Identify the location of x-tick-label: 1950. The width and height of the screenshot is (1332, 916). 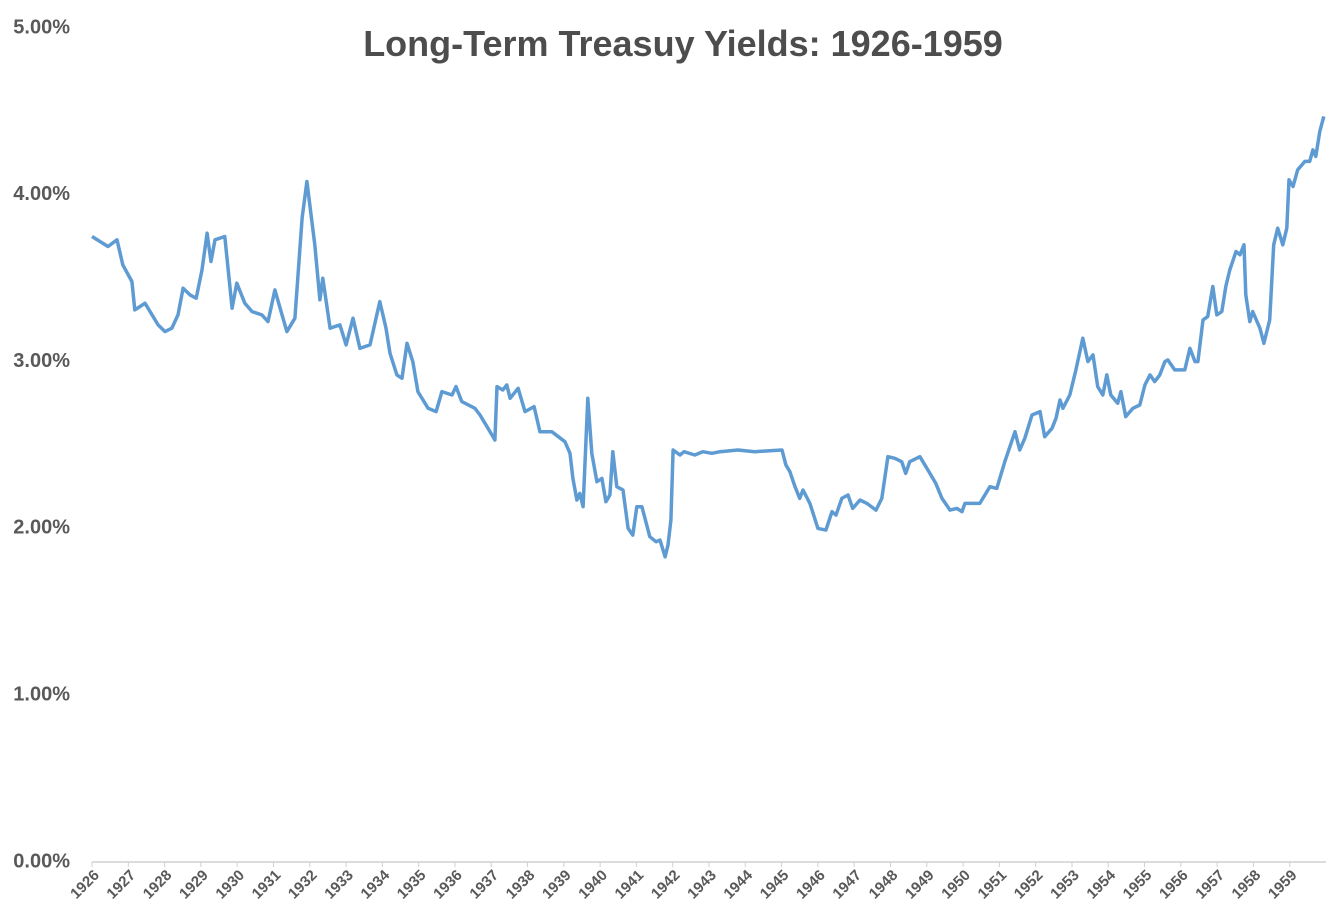
(956, 885).